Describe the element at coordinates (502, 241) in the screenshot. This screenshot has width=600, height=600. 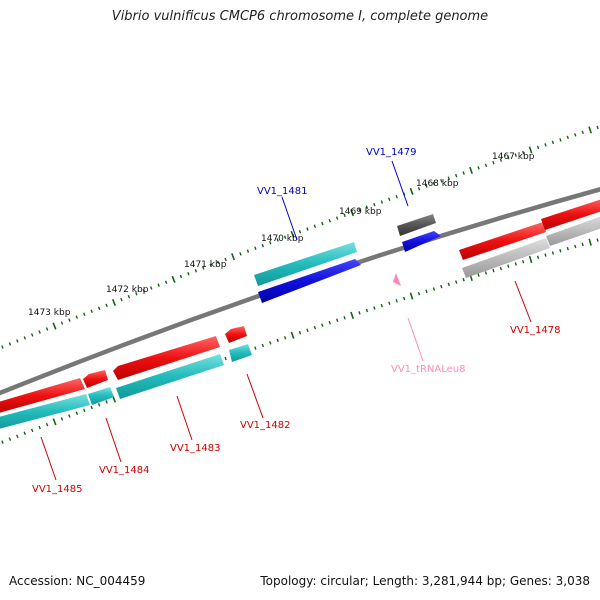
I see `gene-vv1-1478-arrow` at that location.